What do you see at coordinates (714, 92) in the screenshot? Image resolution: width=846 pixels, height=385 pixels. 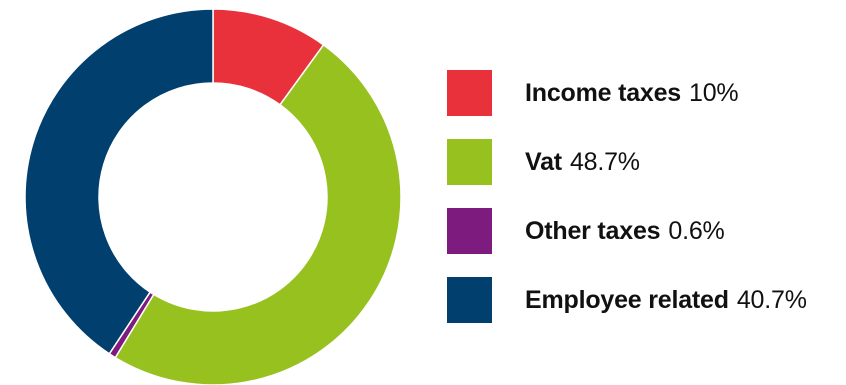 I see `legend-value-income-taxes: 10%` at bounding box center [714, 92].